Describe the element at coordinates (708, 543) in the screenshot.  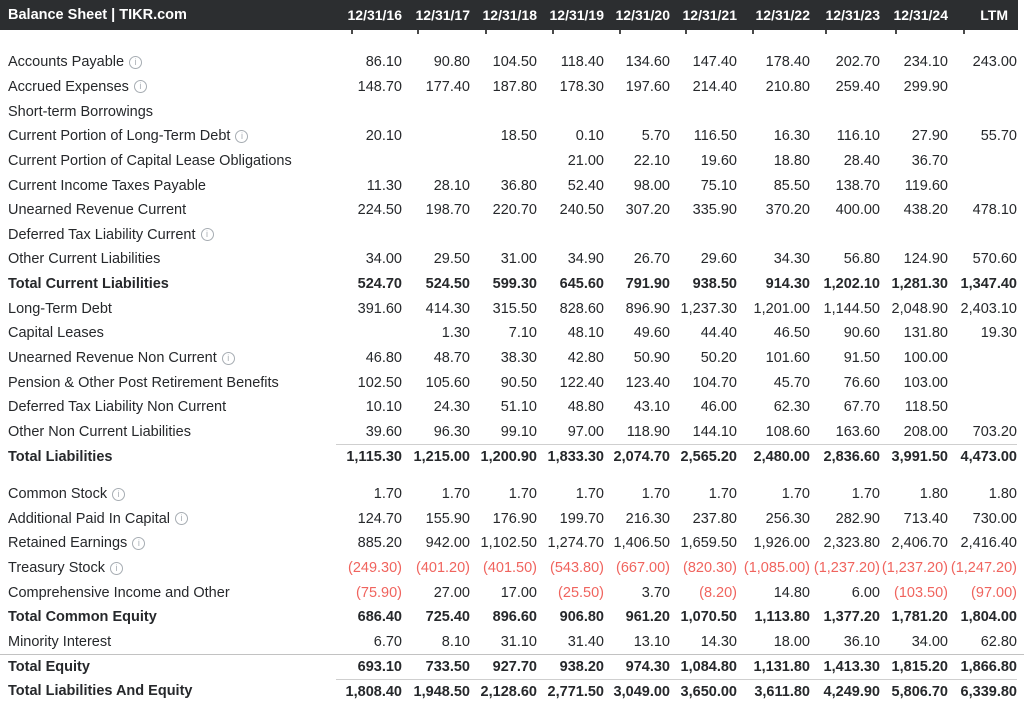
I see `value-cell: 1,659.50` at that location.